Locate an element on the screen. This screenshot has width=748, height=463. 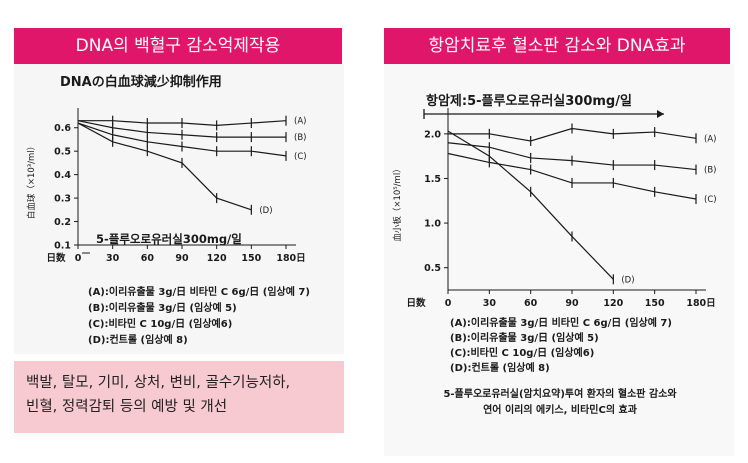
dose-annotation: 5-플루오로유러실300mg/일 is located at coordinates (169, 239).